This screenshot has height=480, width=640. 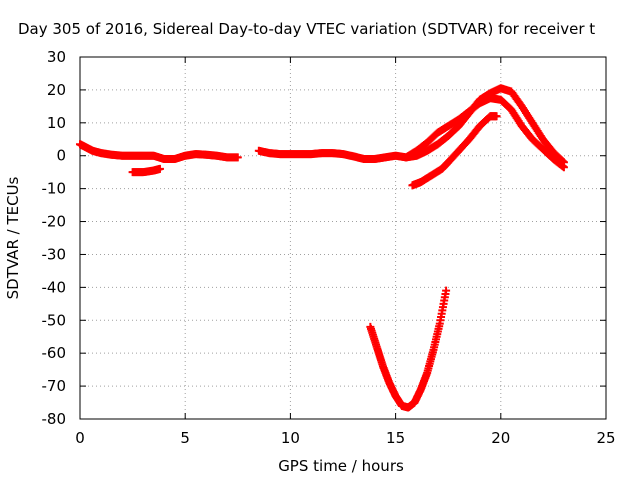 I want to click on y-tick-label: -20, so click(x=54, y=222).